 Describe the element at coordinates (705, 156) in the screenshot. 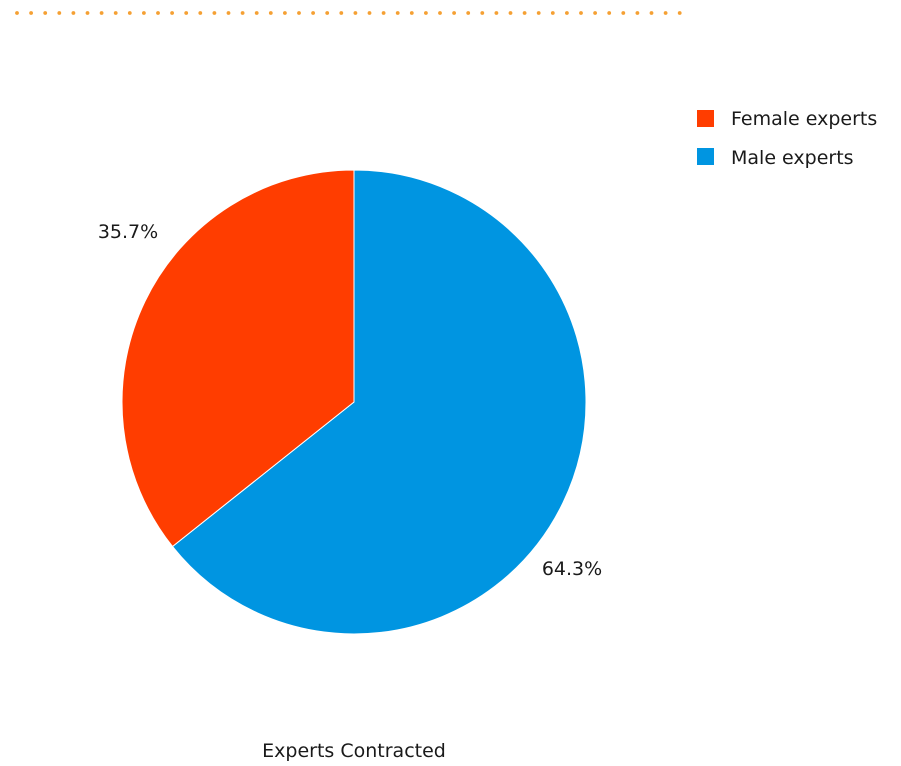

I see `legend-swatch-male` at that location.